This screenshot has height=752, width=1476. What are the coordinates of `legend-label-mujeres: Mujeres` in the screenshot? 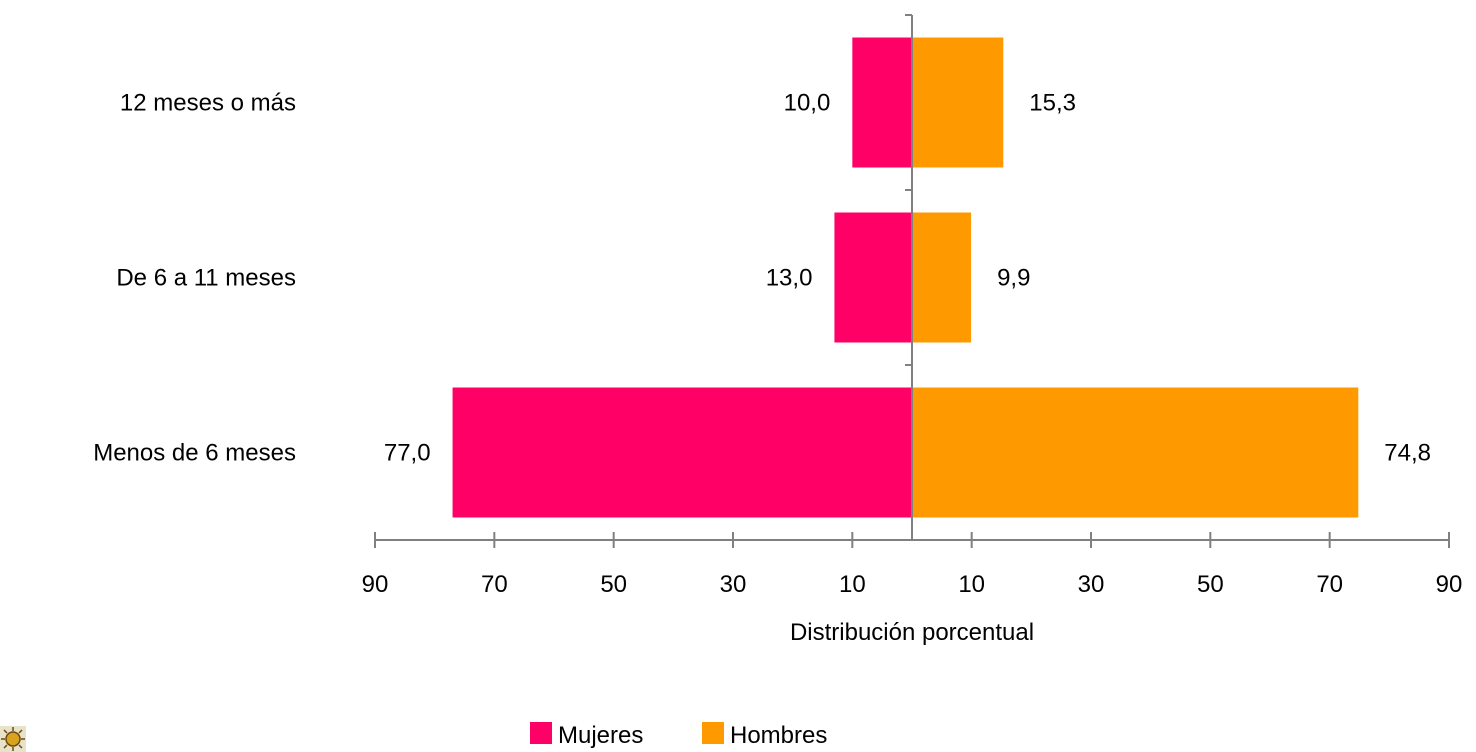 It's located at (600, 735).